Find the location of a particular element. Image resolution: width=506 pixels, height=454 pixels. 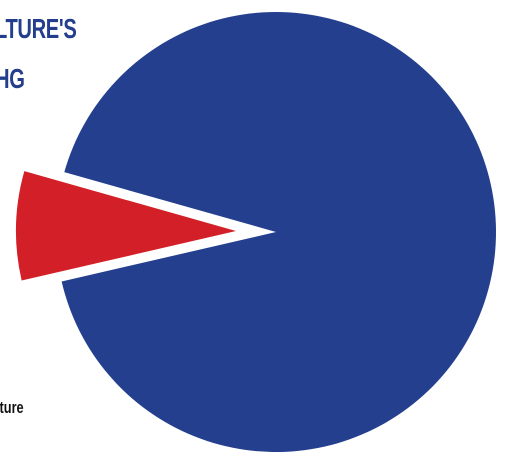

chart-title-line-1: LTURE'S is located at coordinates (38, 28).